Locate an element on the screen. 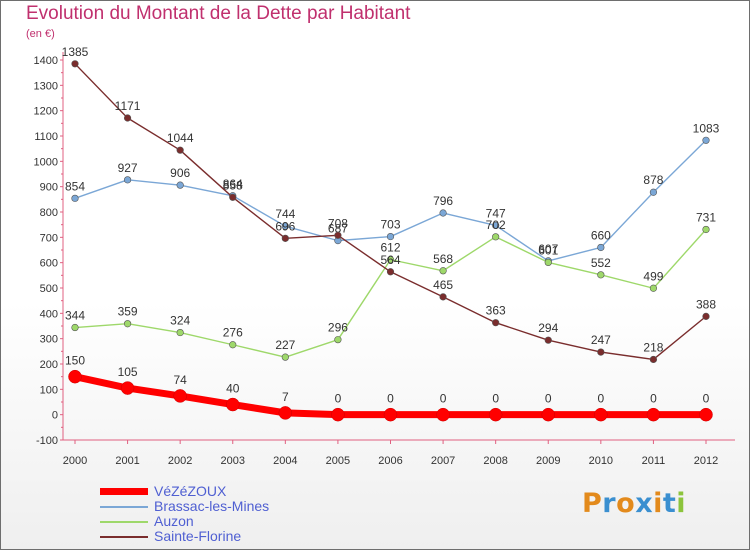  logo-letter: x is located at coordinates (644, 503).